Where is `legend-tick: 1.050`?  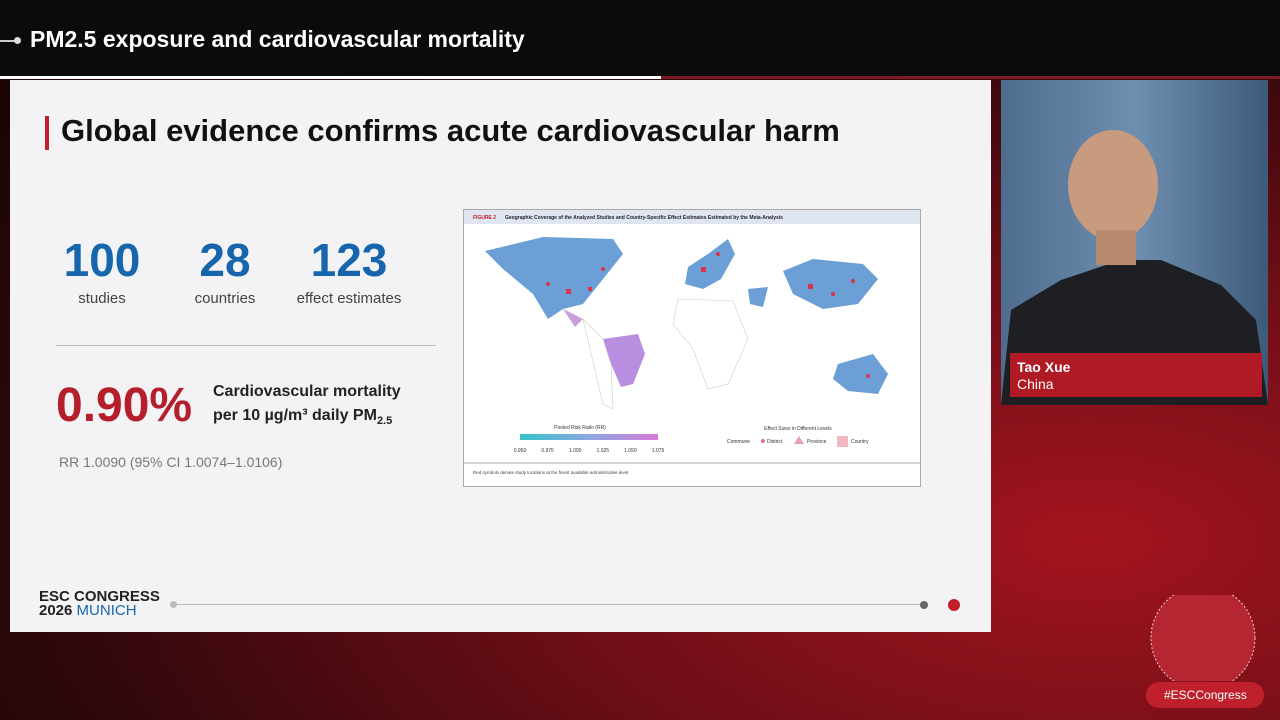 legend-tick: 1.050 is located at coordinates (630, 451).